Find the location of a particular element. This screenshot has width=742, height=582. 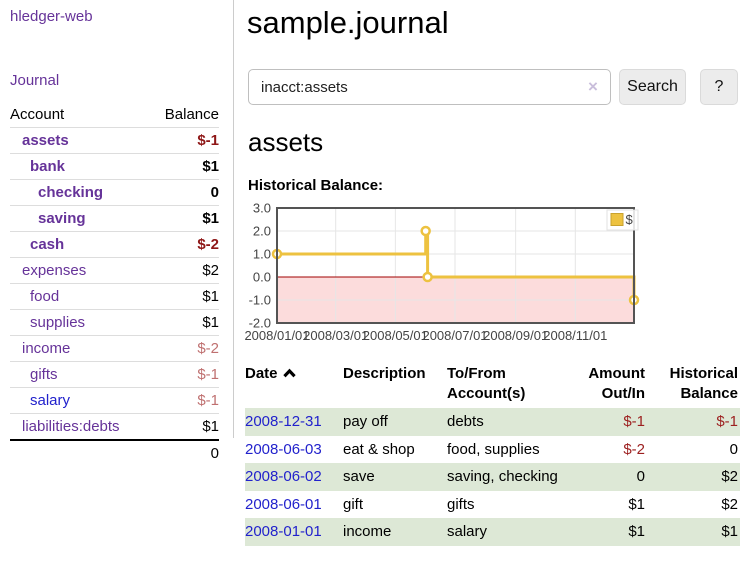

x-axis-tick-label: 2008/09/01 is located at coordinates (515, 335).